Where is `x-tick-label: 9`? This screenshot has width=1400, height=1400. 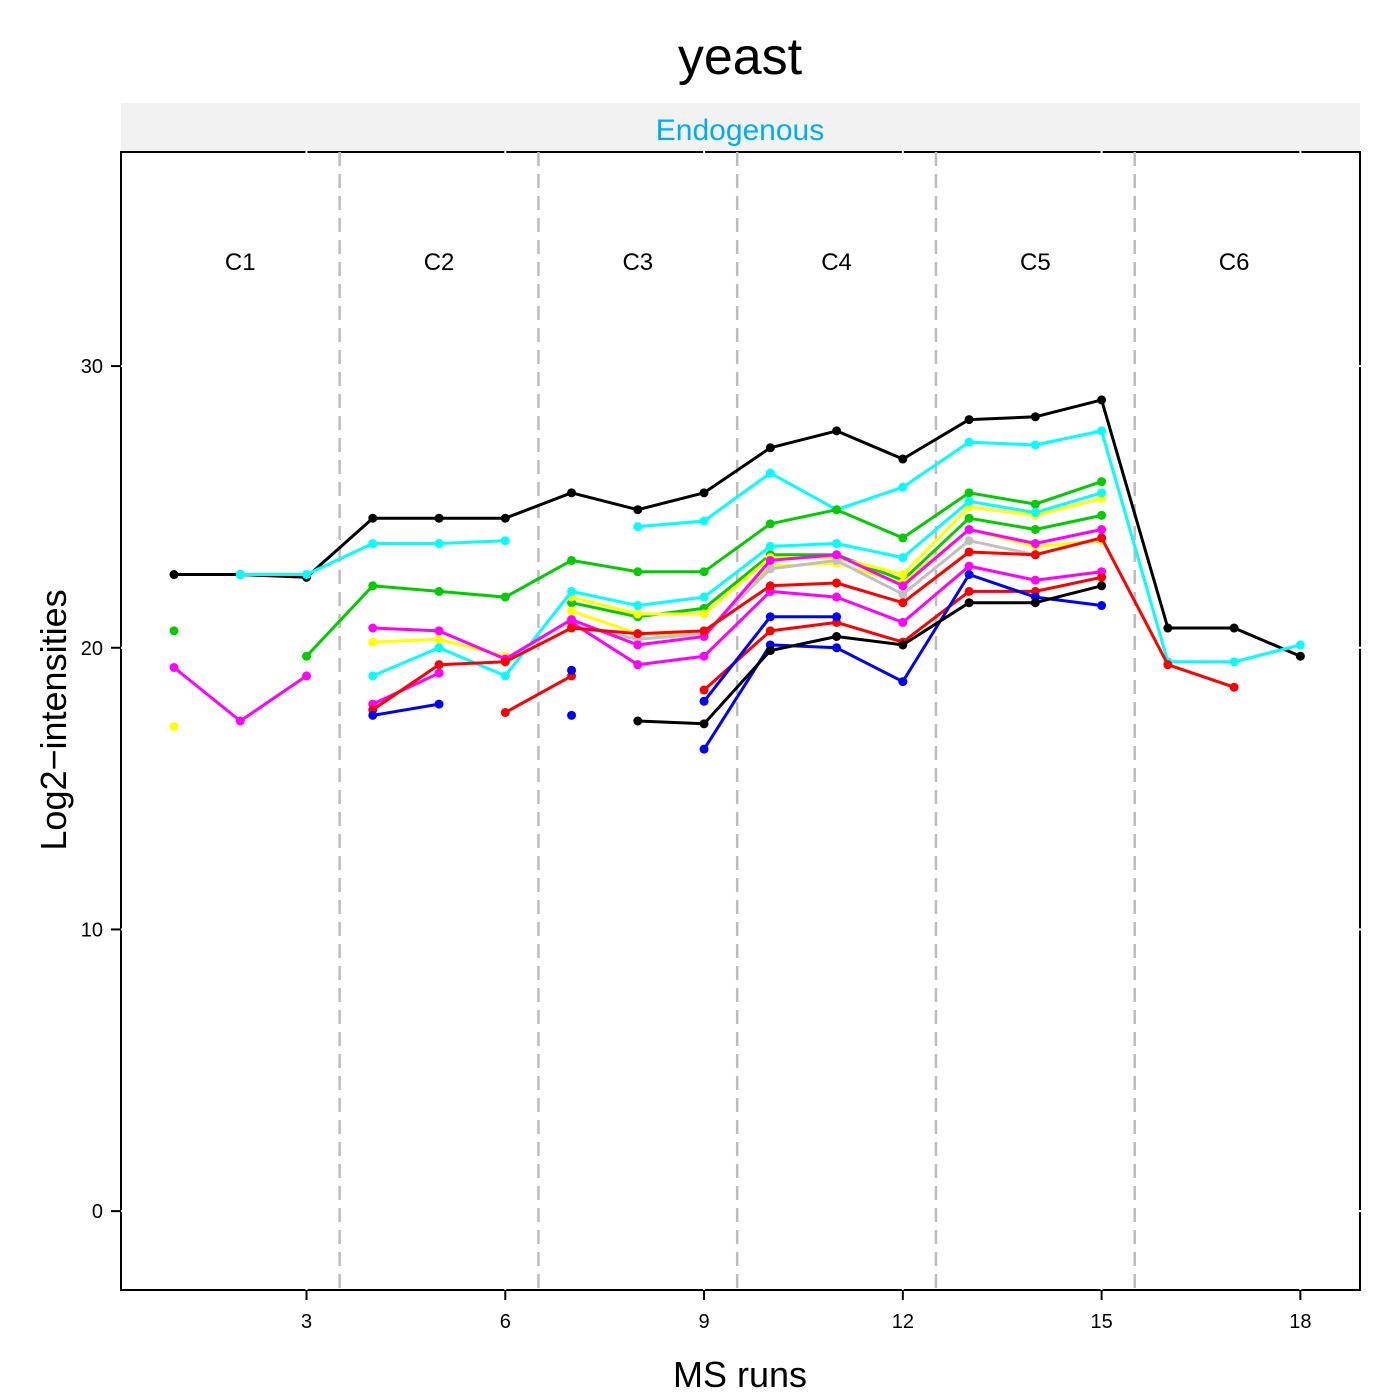 x-tick-label: 9 is located at coordinates (703, 1322).